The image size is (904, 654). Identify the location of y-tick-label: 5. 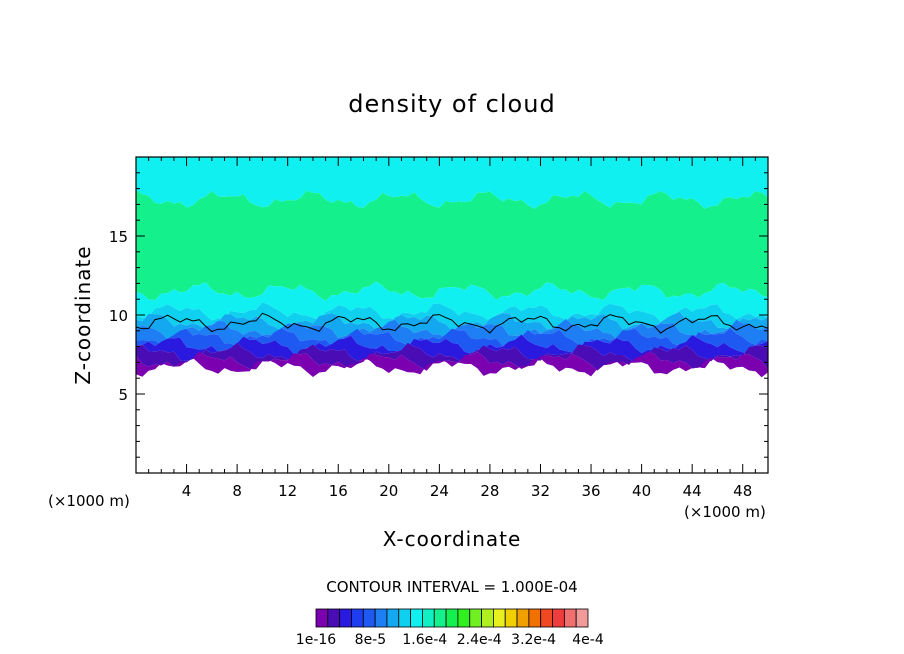
(123, 395).